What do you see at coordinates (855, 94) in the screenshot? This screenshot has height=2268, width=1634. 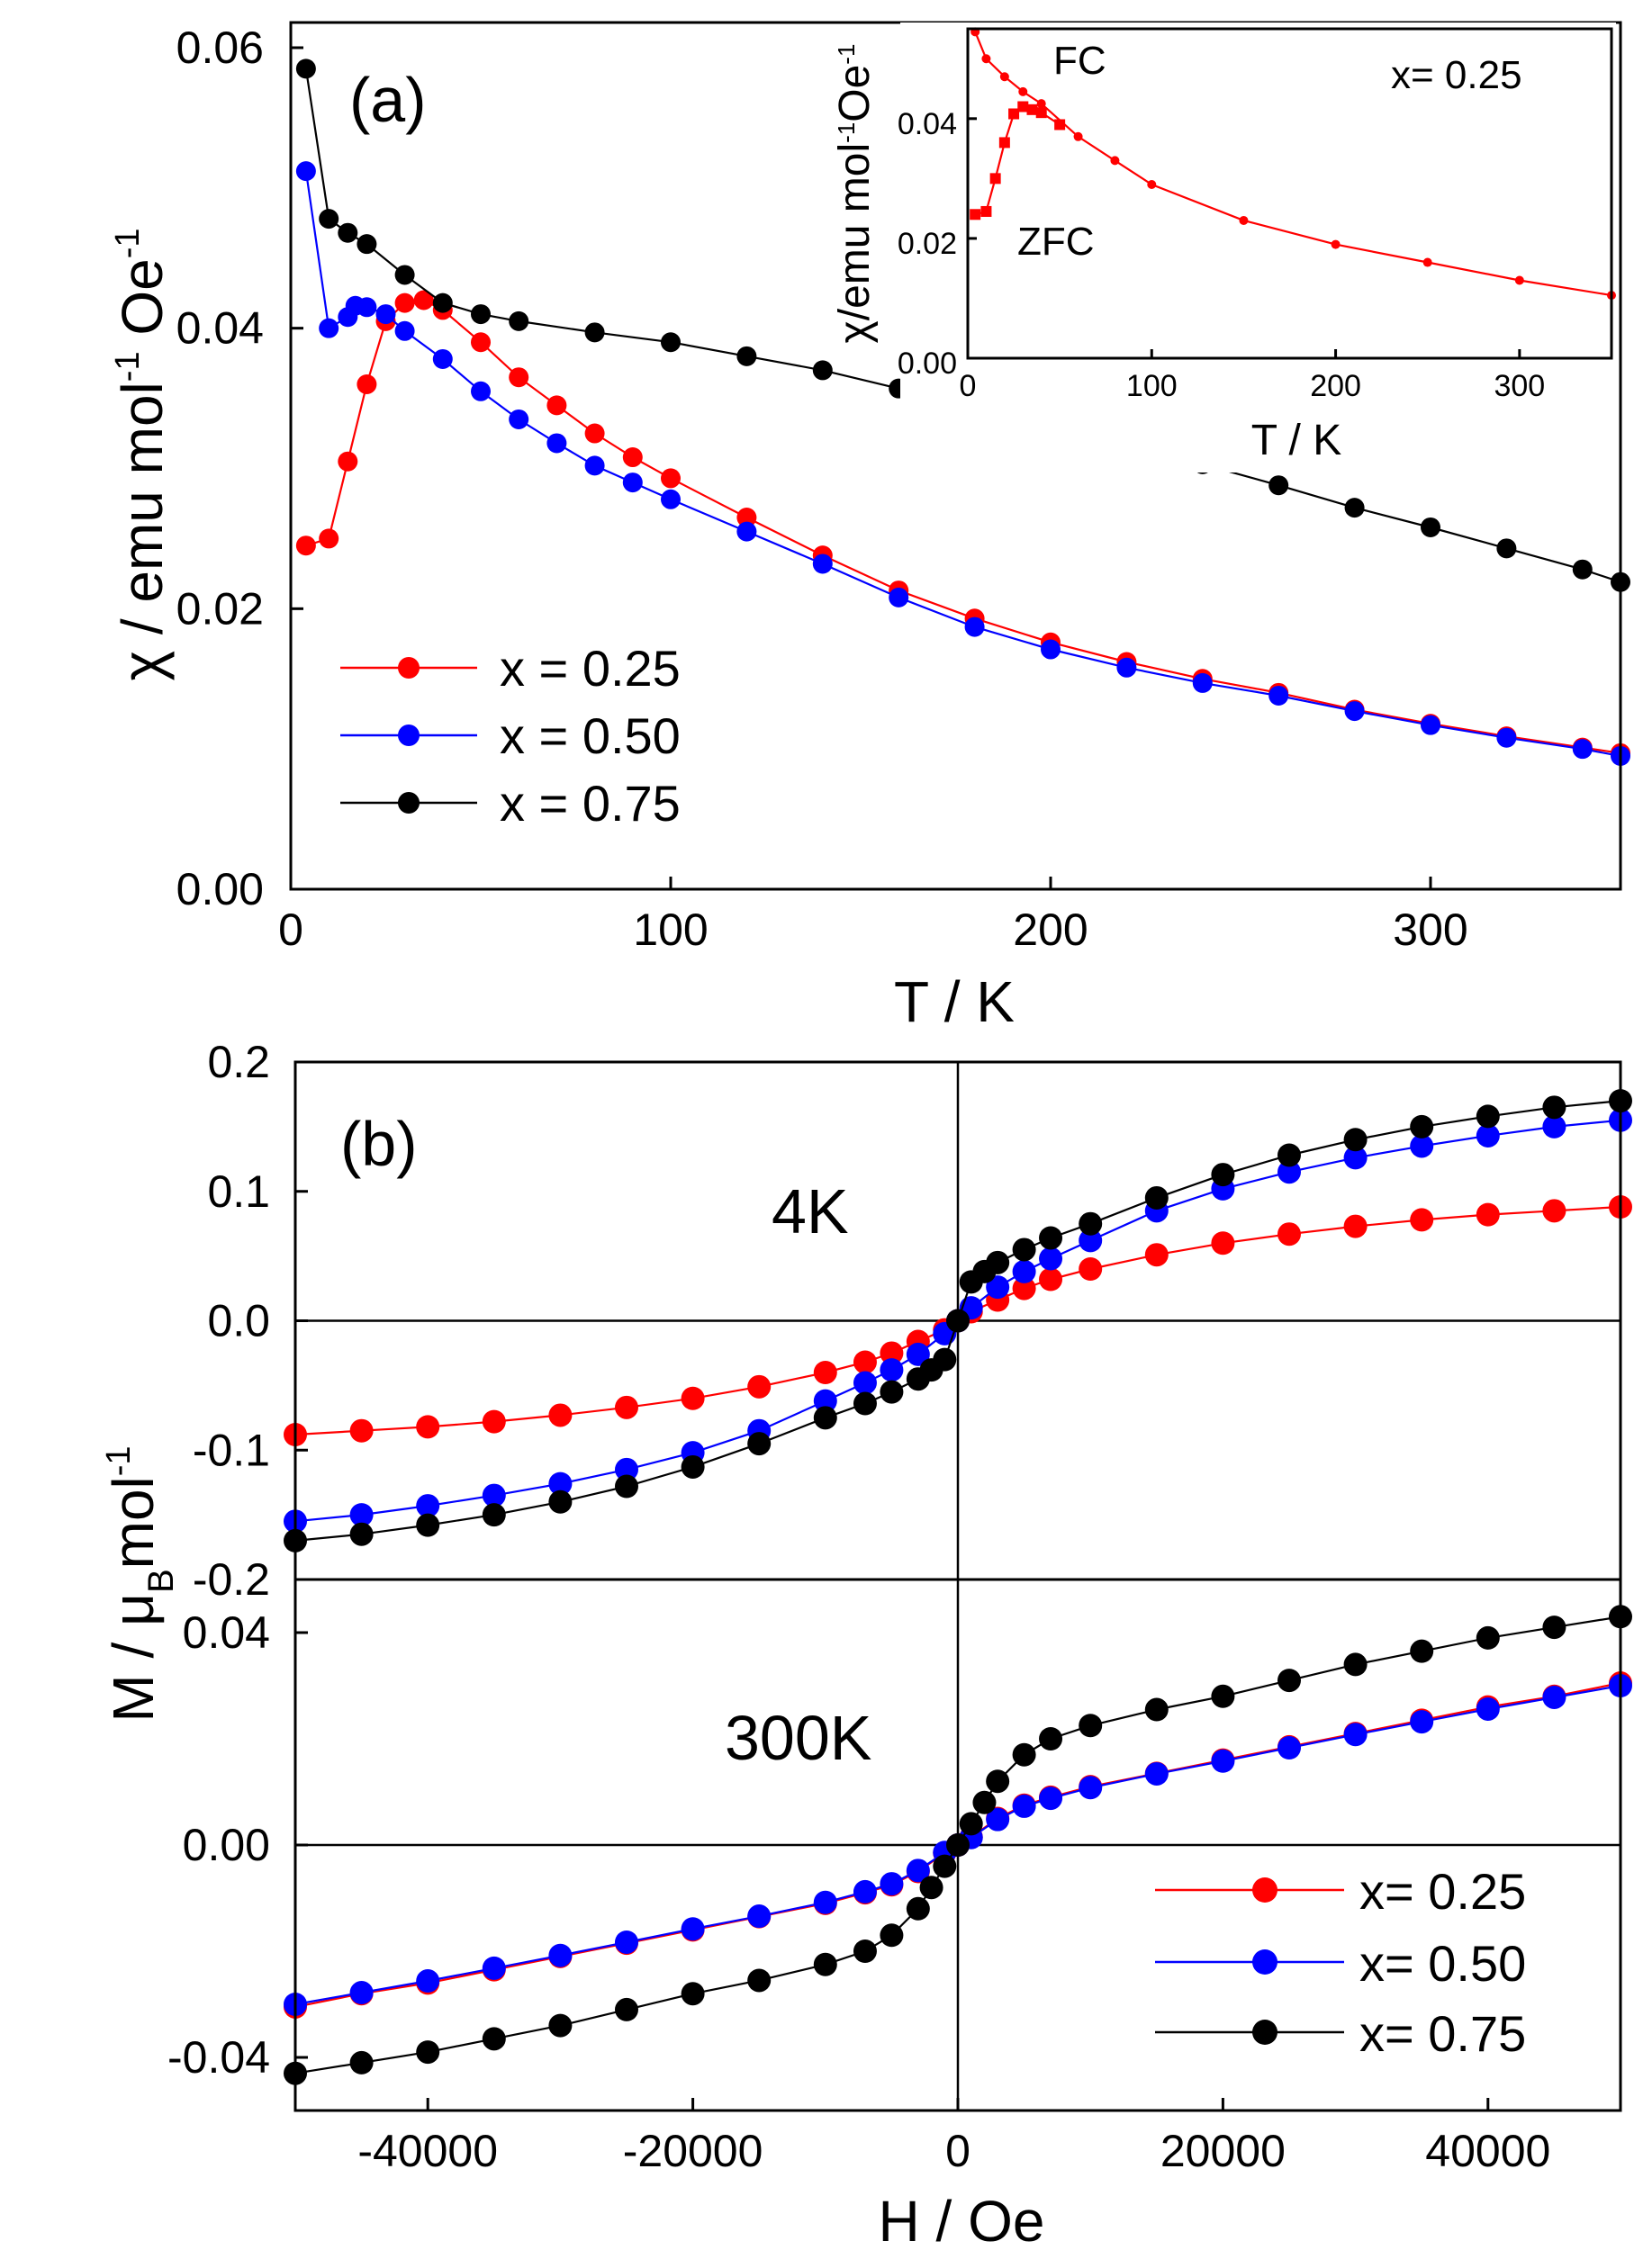 I see `inset-y-label-mid: Oe` at bounding box center [855, 94].